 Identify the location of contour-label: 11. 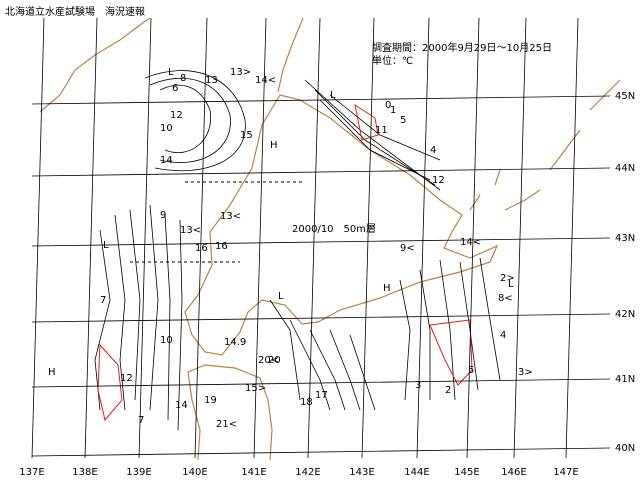
(381, 130).